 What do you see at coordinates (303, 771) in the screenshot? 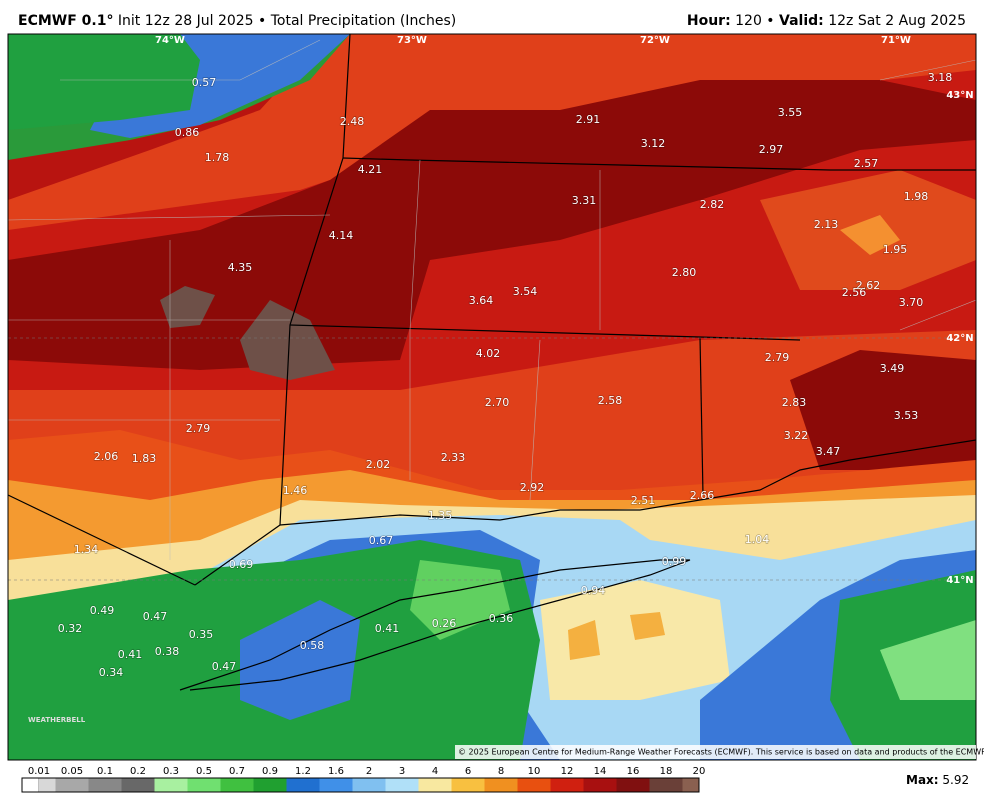
I see `colorbar-label: 1.2` at bounding box center [303, 771].